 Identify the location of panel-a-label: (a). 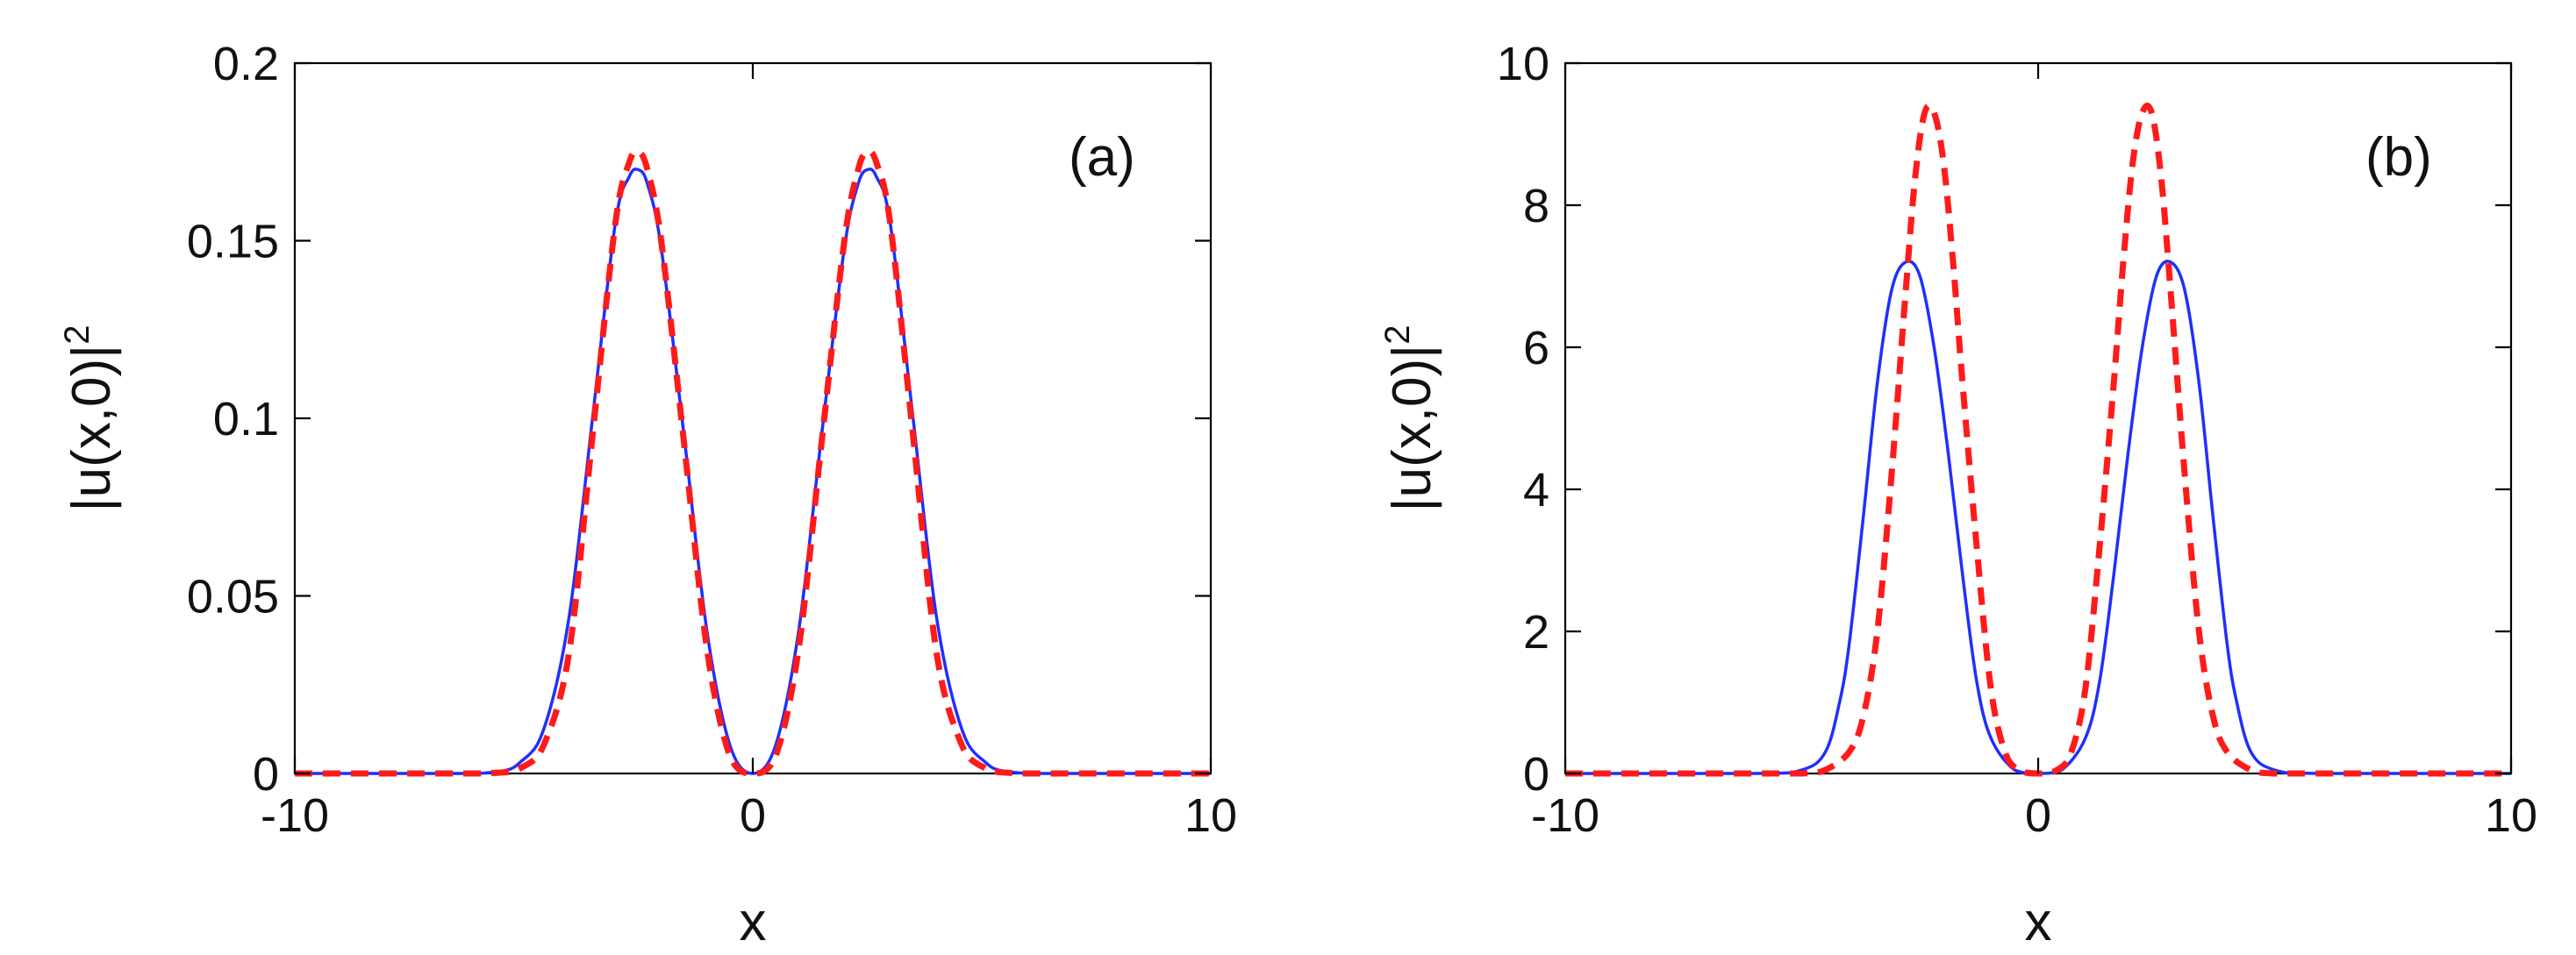
(1102, 157).